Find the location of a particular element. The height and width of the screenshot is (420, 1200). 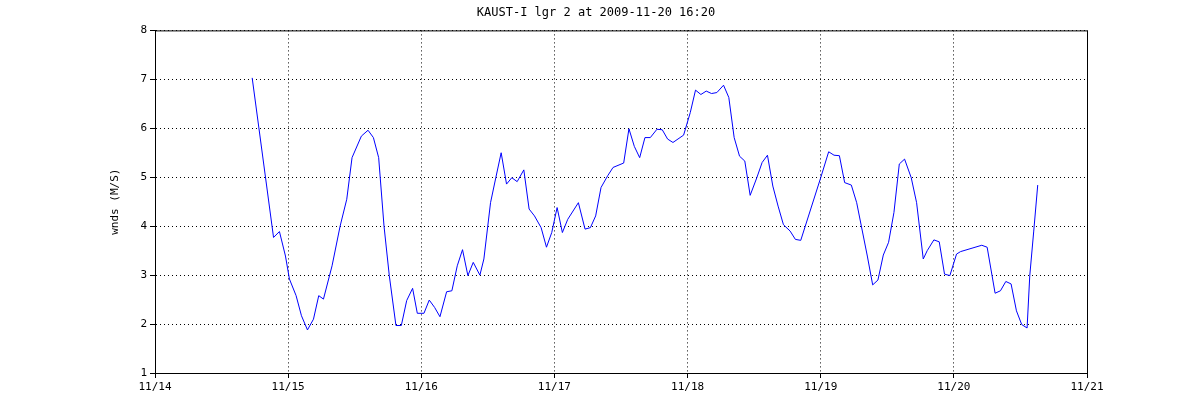

y-axis-title: wnds (M/S) is located at coordinates (115, 201).